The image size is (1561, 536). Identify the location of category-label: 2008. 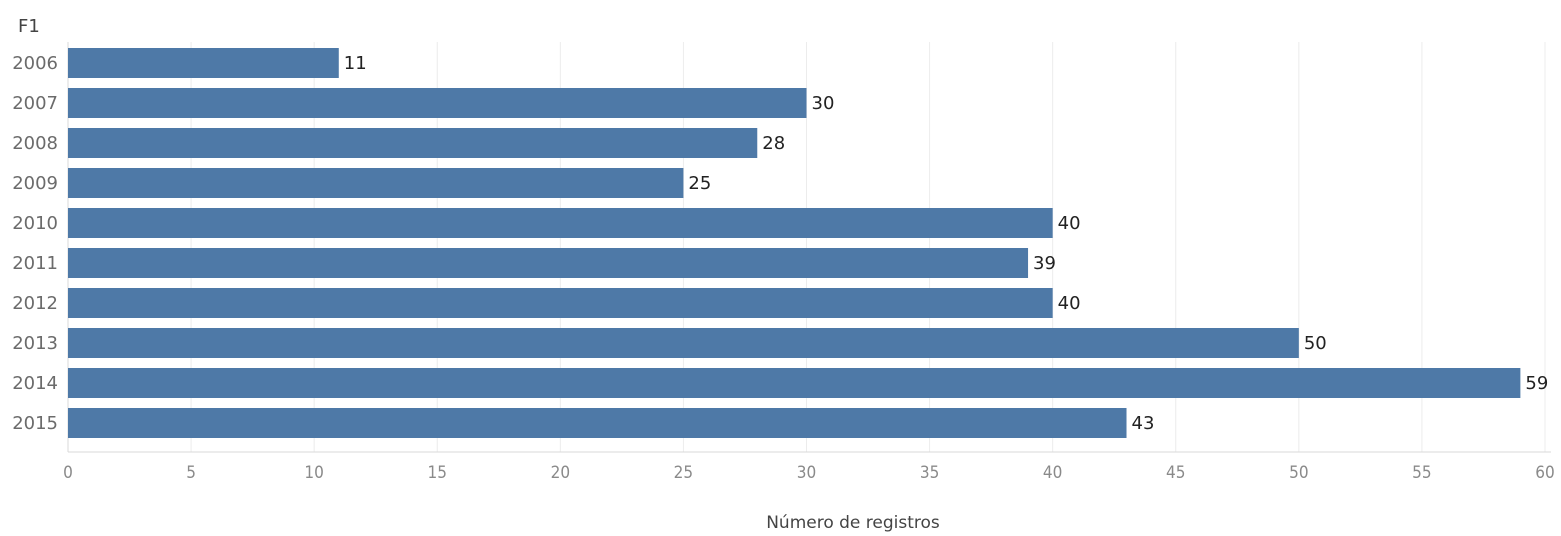
(35, 143).